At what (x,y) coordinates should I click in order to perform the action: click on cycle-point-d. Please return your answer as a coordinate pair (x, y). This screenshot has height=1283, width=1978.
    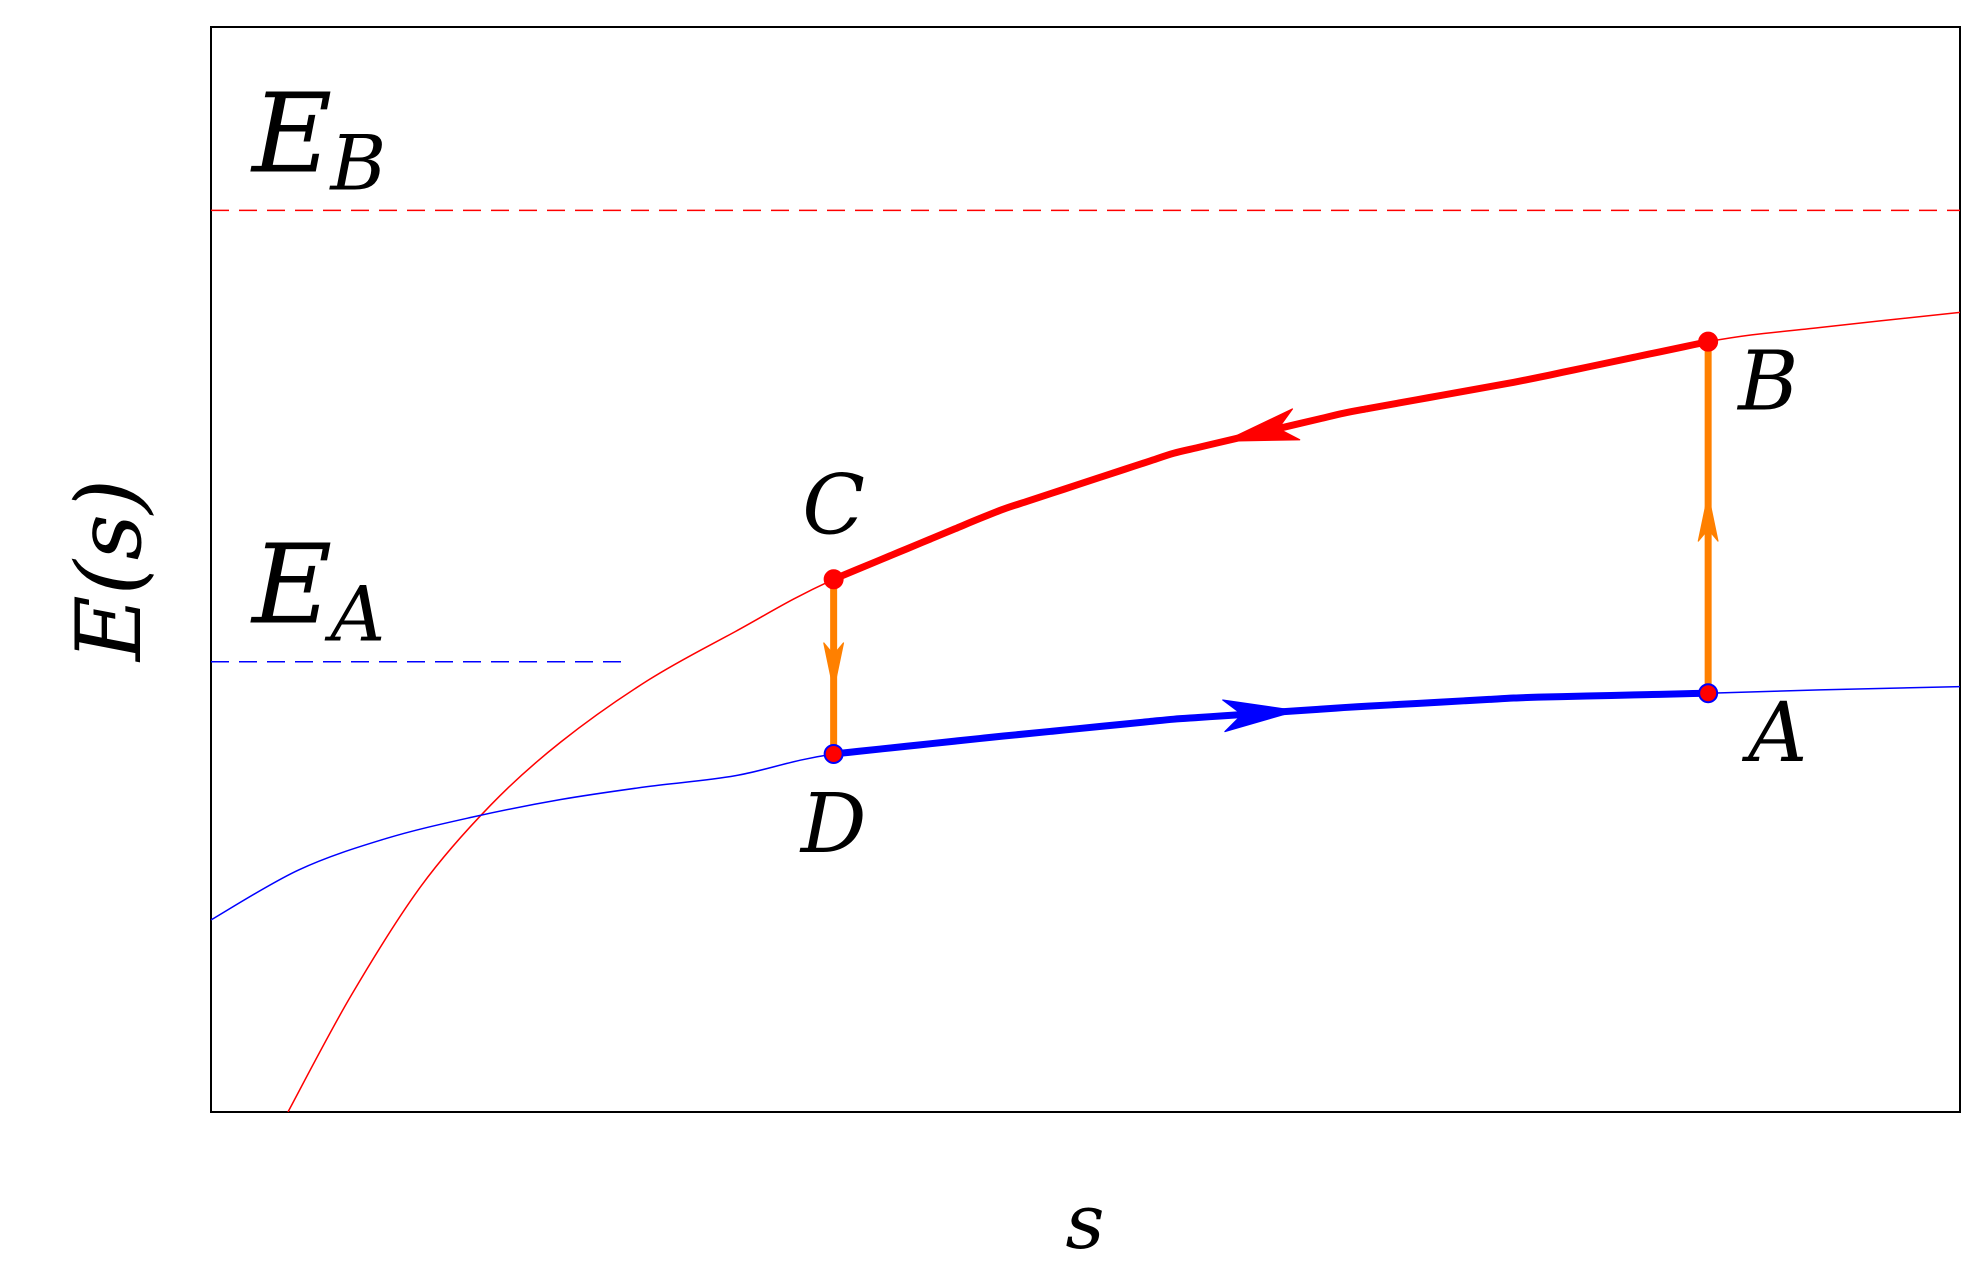
    Looking at the image, I should click on (833, 753).